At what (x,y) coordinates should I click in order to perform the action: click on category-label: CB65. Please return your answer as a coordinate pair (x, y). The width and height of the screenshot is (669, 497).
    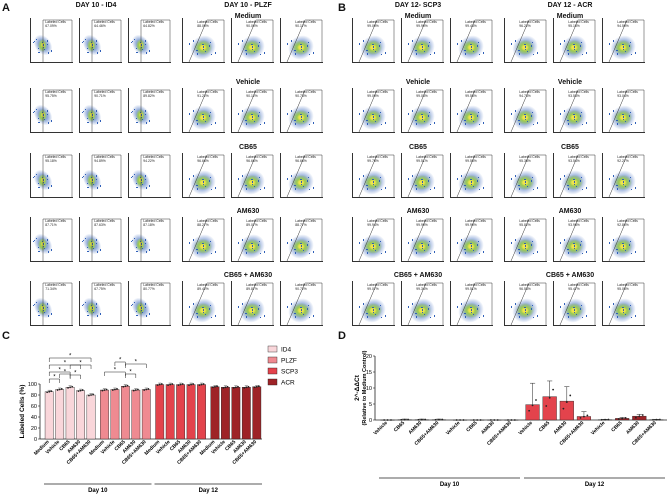
    Looking at the image, I should click on (399, 426).